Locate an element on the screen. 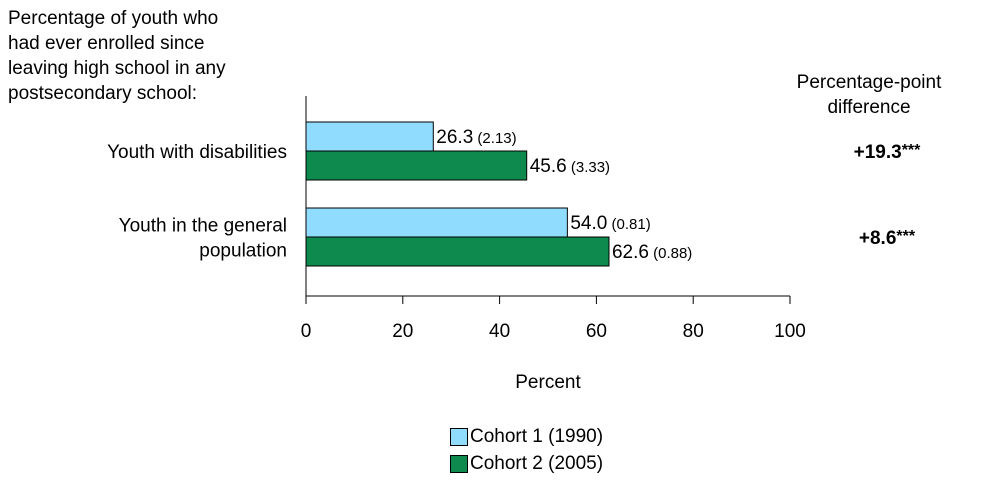  data-label: 62.6 (0.88) is located at coordinates (652, 252).